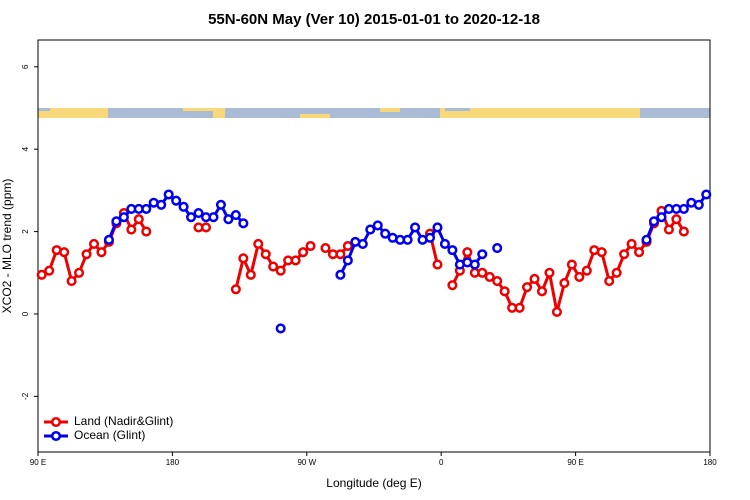 The image size is (750, 500). I want to click on y-tick-label: 0, so click(25, 313).